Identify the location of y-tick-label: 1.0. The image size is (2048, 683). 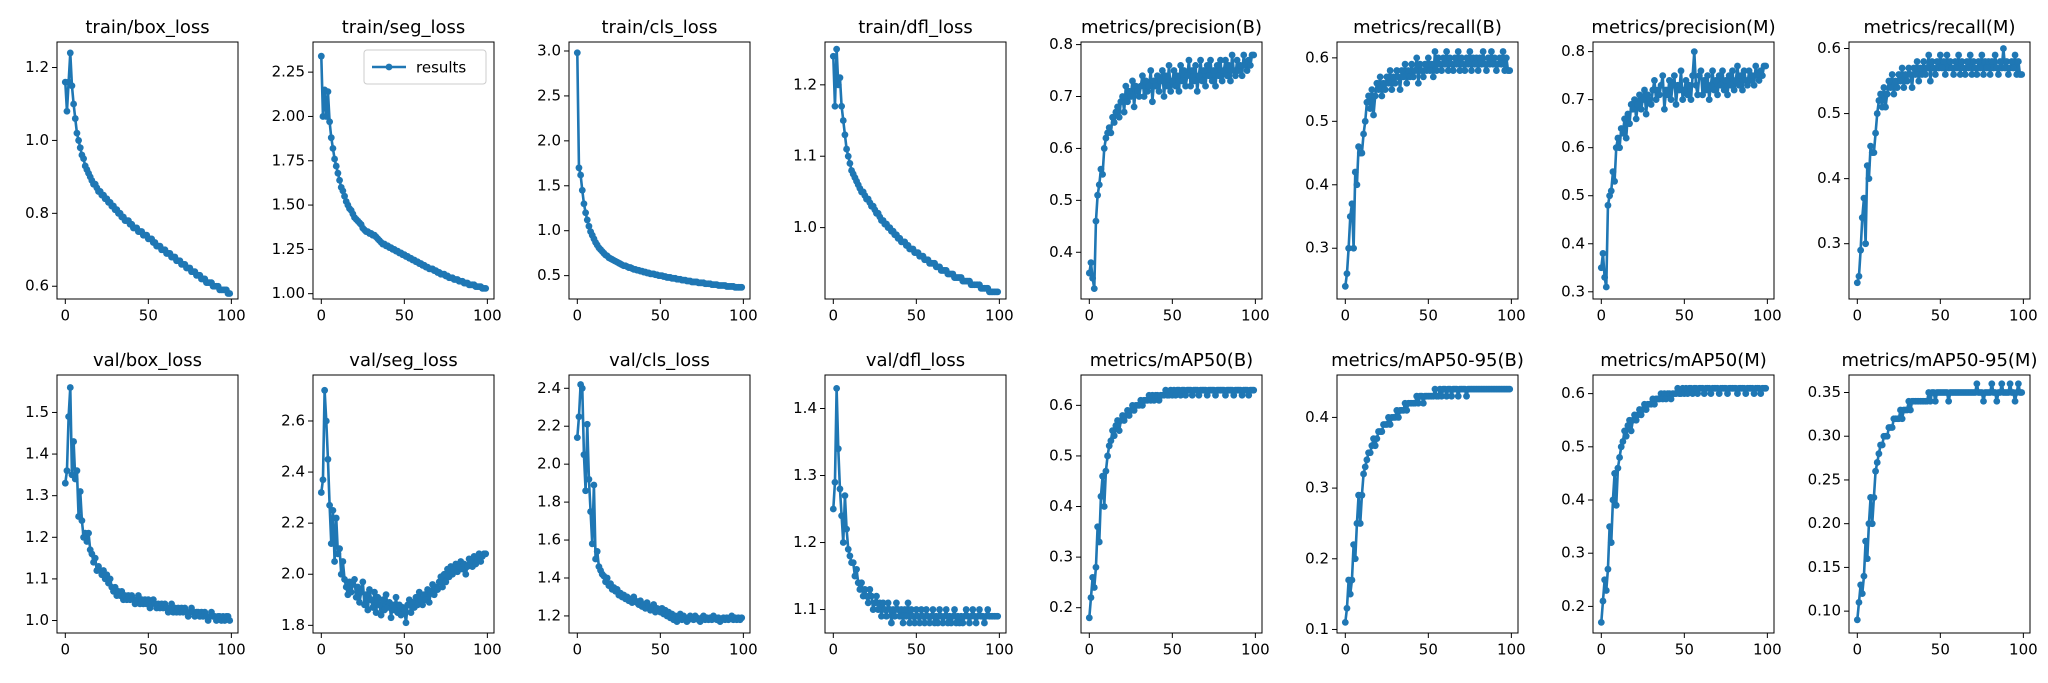
(37, 140).